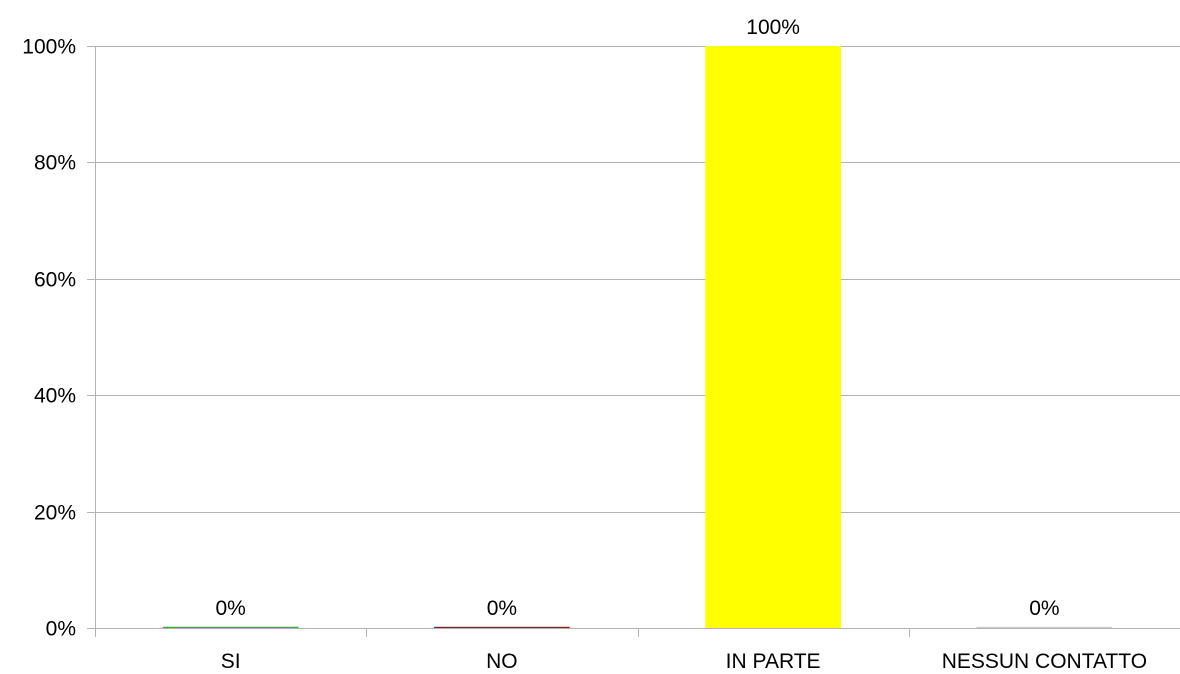  I want to click on y-tick-label: 100%, so click(49, 47).